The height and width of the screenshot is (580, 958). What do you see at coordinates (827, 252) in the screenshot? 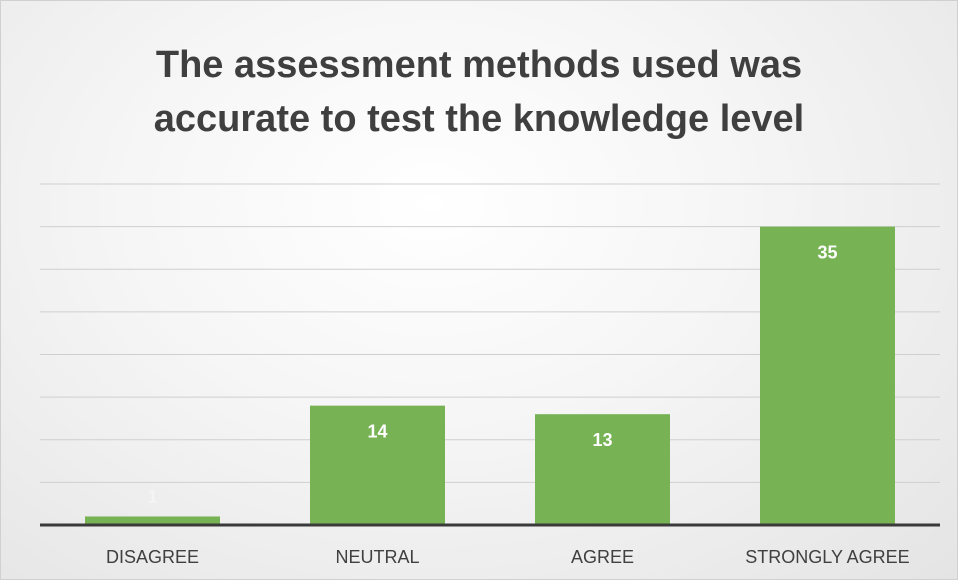
I see `data-label: 35` at bounding box center [827, 252].